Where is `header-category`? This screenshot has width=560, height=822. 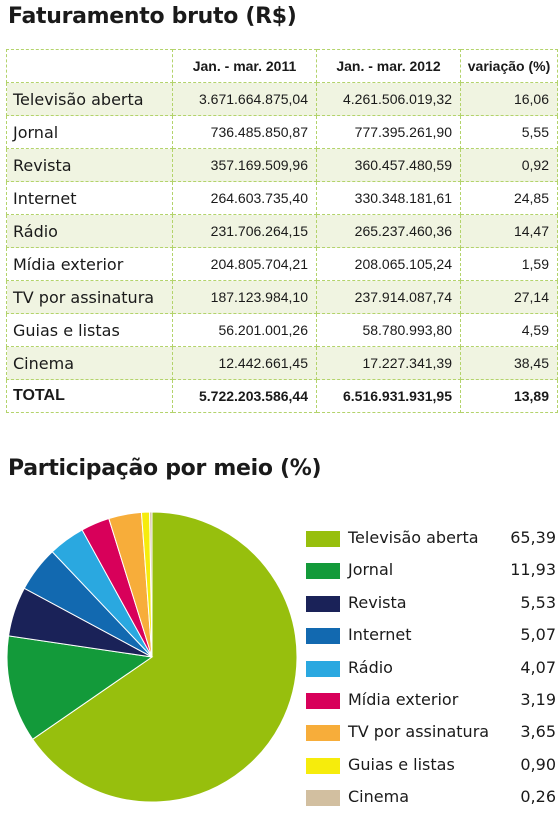
header-category is located at coordinates (89, 66).